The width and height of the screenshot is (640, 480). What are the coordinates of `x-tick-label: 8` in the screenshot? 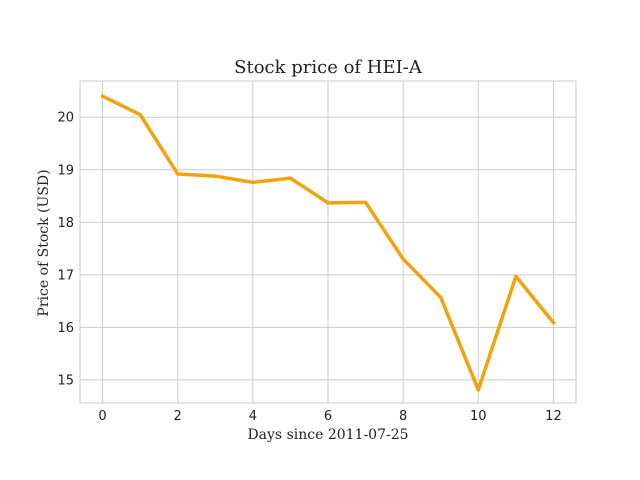 It's located at (403, 416).